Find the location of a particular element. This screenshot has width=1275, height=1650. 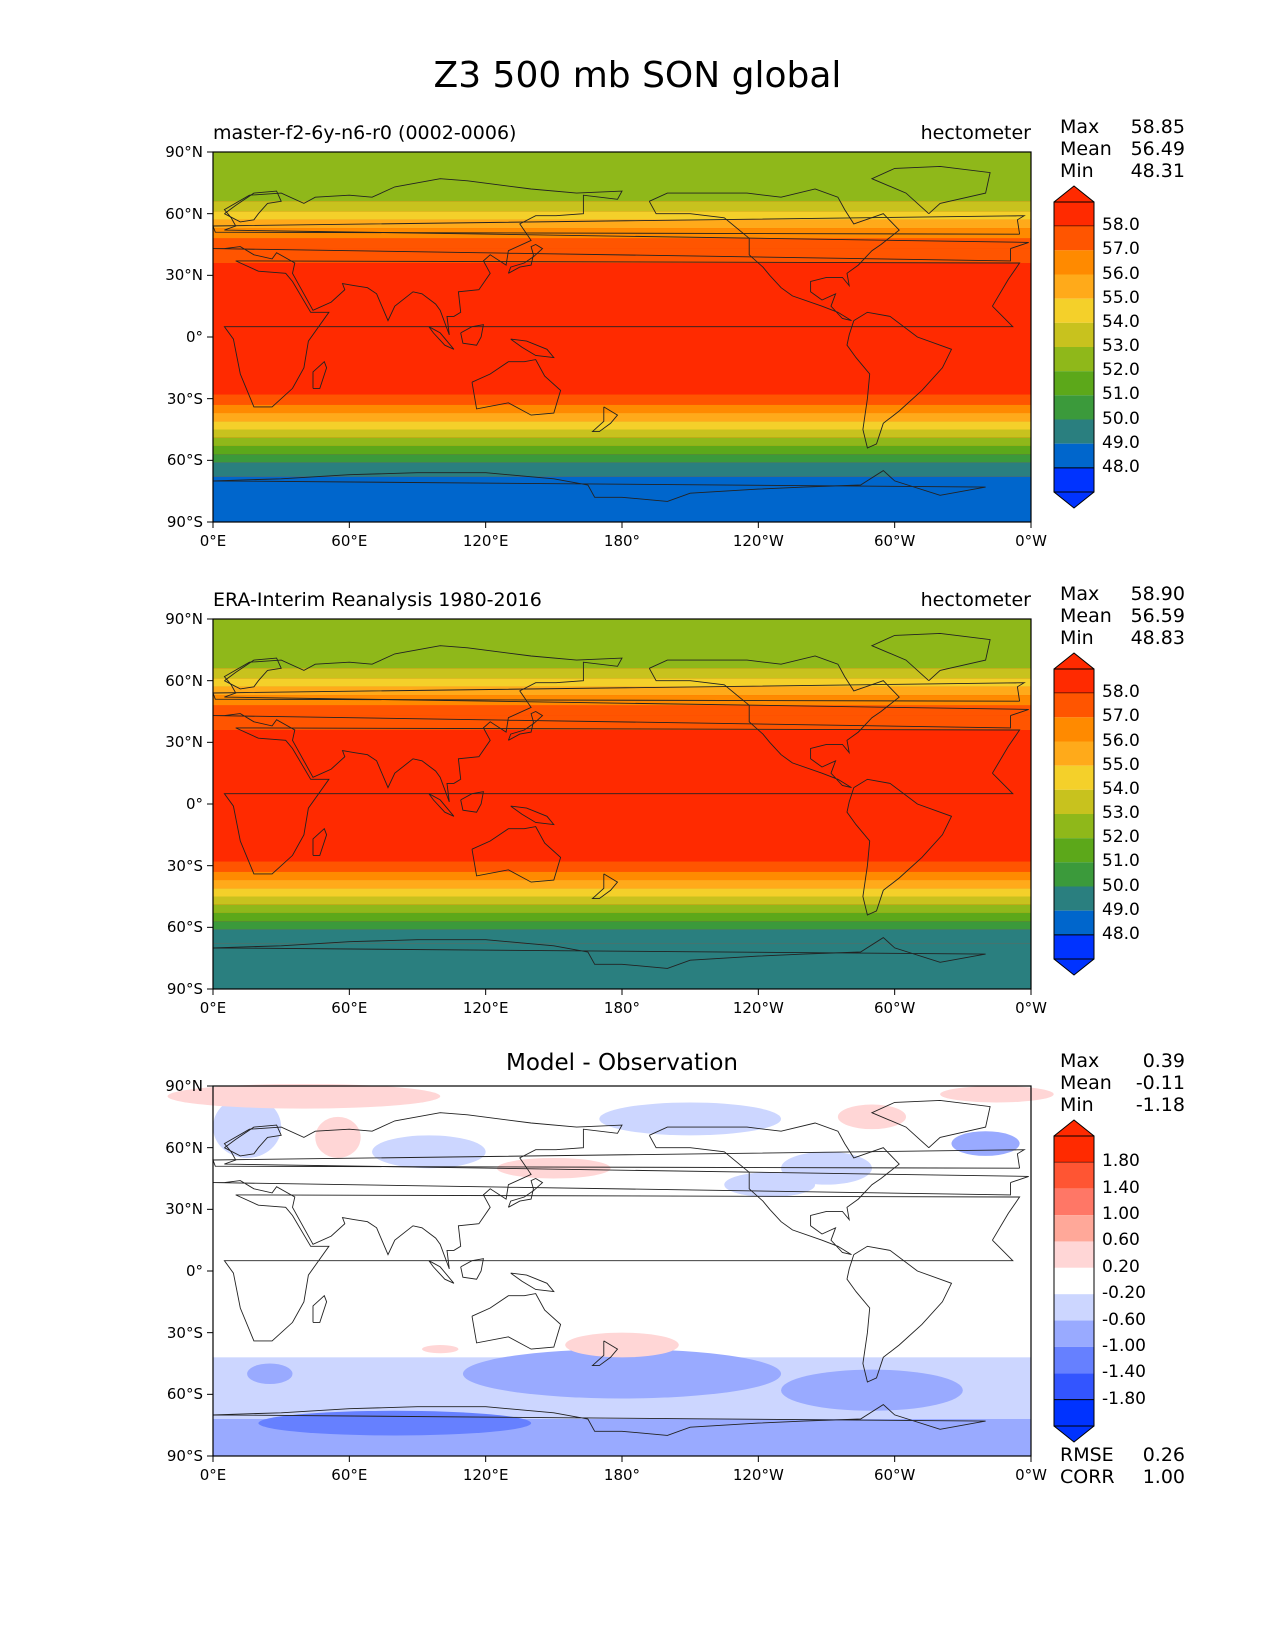

panel-units: hectometer is located at coordinates (975, 133).